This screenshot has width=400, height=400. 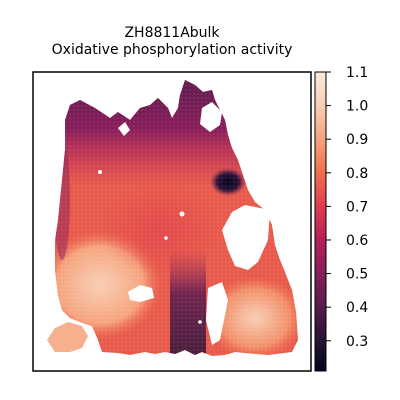 I want to click on chart-subtitle: Oxidative phosphorylation activity, so click(x=172, y=50).